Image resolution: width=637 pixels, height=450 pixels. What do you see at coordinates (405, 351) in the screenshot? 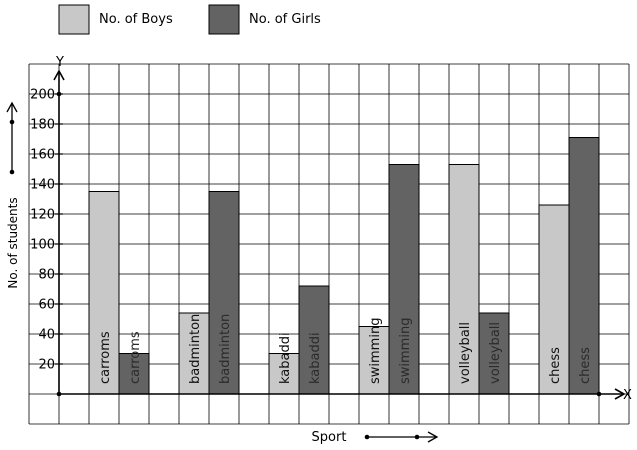
I see `bar-label-swimming-girls: swimming` at bounding box center [405, 351].